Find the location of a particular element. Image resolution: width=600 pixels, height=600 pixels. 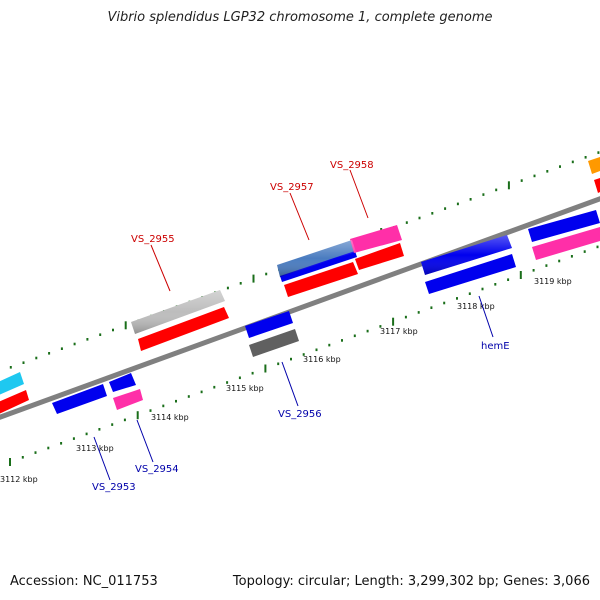

kbp-label: 3116 kbp is located at coordinates (322, 359).